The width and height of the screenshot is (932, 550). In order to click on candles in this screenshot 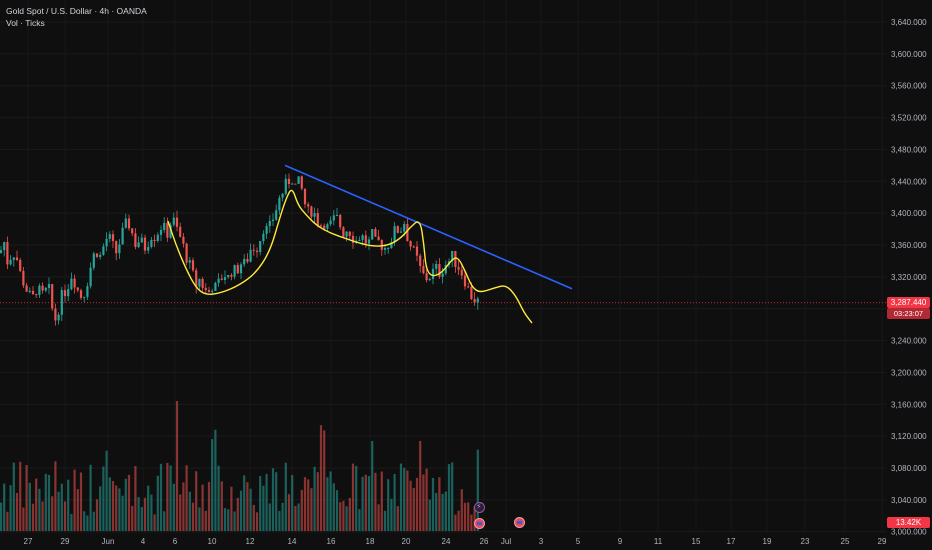, I will do `click(239, 249)`.